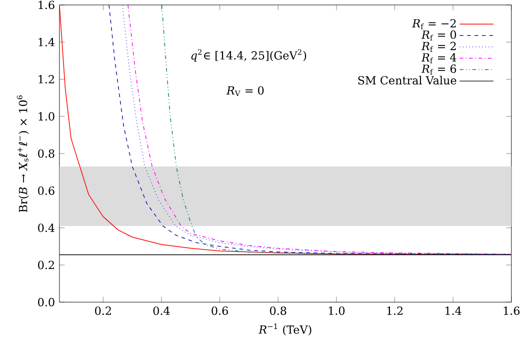 The height and width of the screenshot is (349, 525). Describe the element at coordinates (46, 190) in the screenshot. I see `y-tick-label: 0.6` at that location.